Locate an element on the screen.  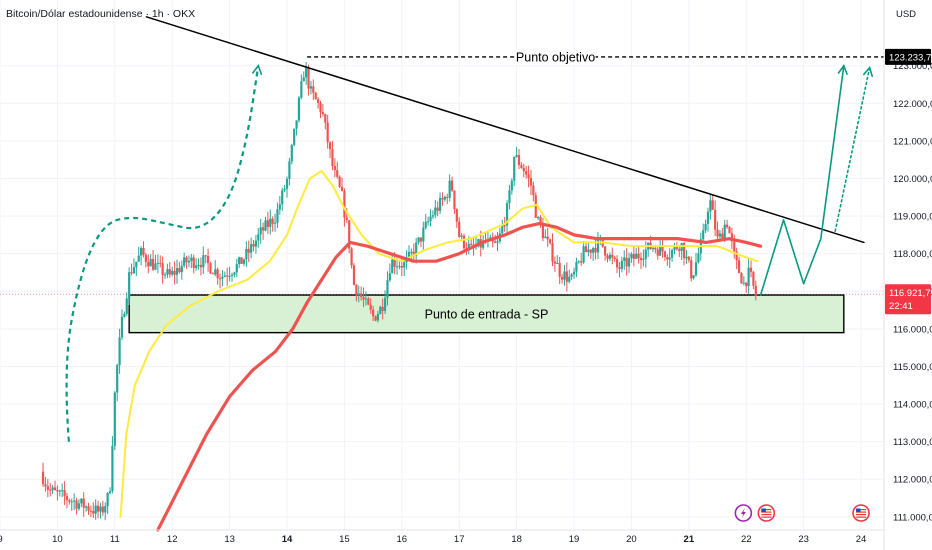
currency-button: USD is located at coordinates (906, 14).